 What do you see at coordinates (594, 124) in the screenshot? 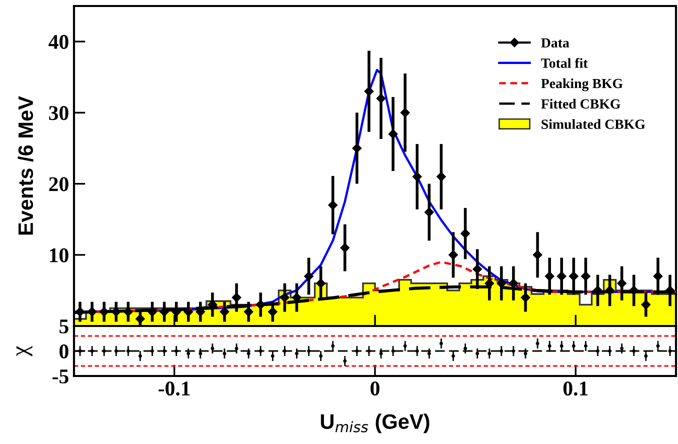
I see `legend-label: Simulated CBKG` at bounding box center [594, 124].